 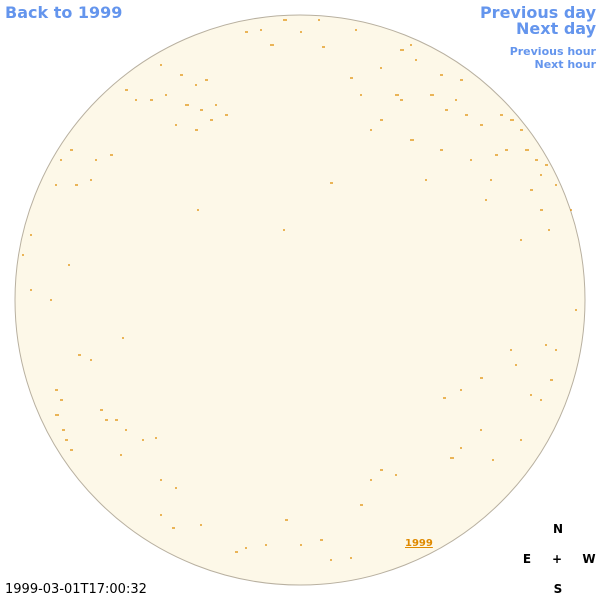 What do you see at coordinates (556, 28) in the screenshot?
I see `next-day-link: Next day` at bounding box center [556, 28].